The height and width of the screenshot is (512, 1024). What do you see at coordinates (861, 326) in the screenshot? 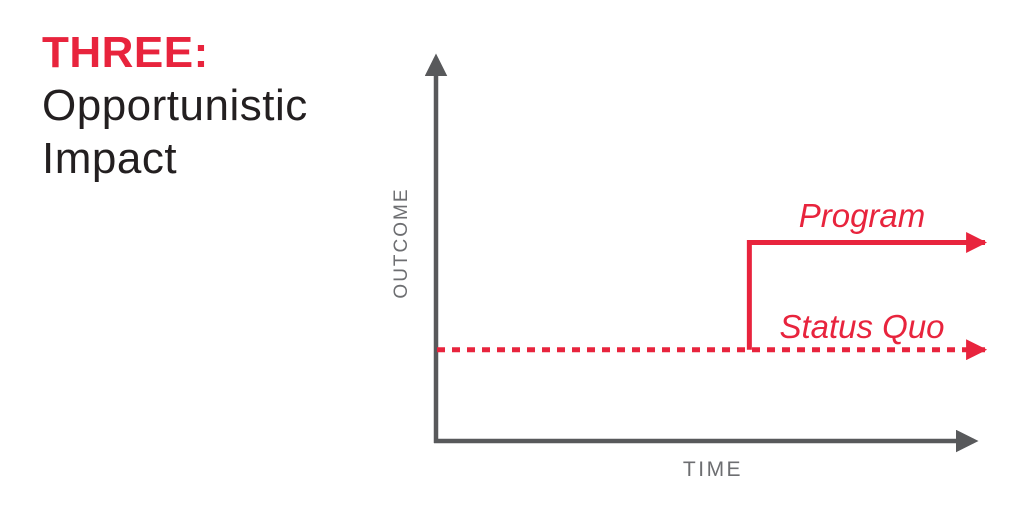
I see `status-quo-line-label: Status Quo` at bounding box center [861, 326].